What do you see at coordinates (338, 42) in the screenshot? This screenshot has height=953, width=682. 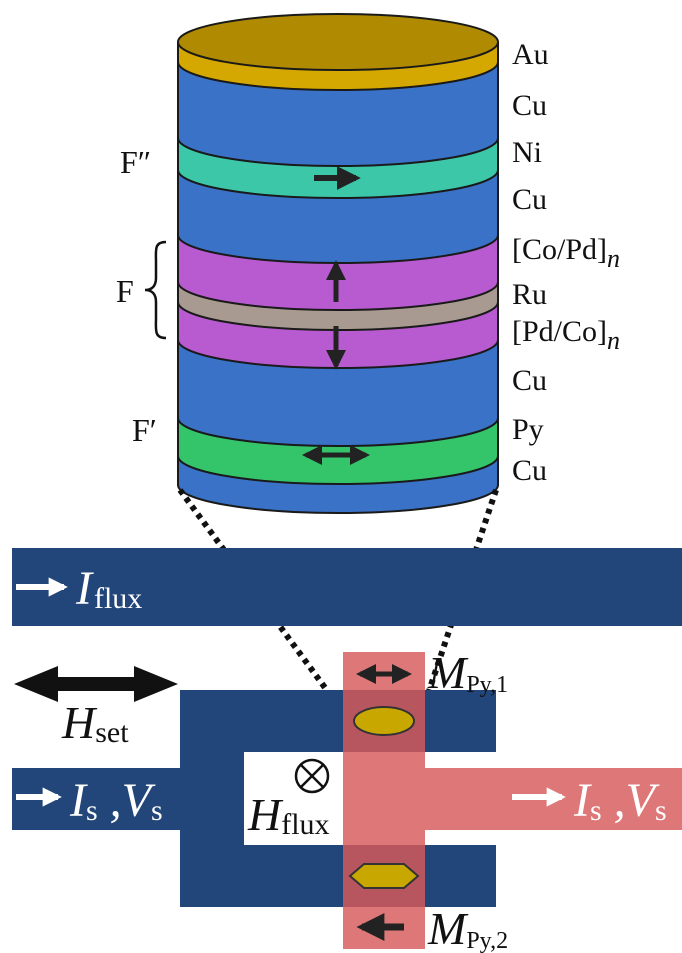 I see `pillar-top` at bounding box center [338, 42].